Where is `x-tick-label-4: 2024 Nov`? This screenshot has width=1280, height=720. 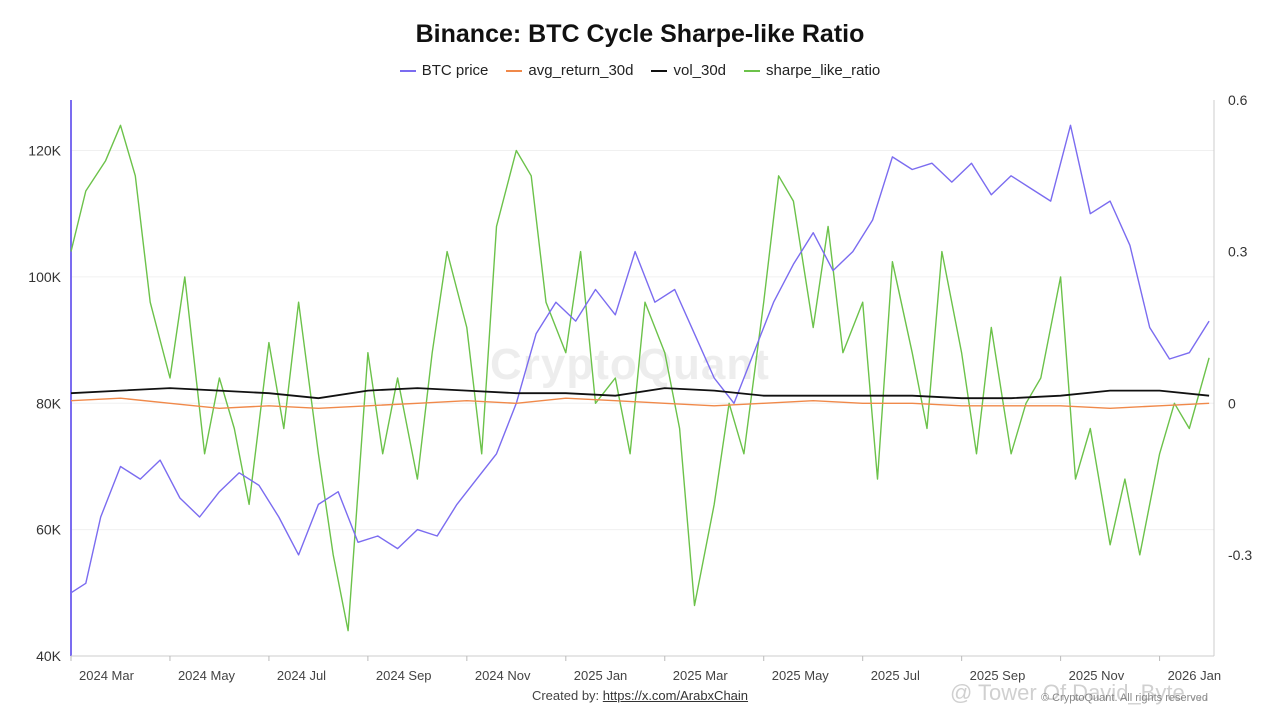 x-tick-label-4: 2024 Nov is located at coordinates (503, 675).